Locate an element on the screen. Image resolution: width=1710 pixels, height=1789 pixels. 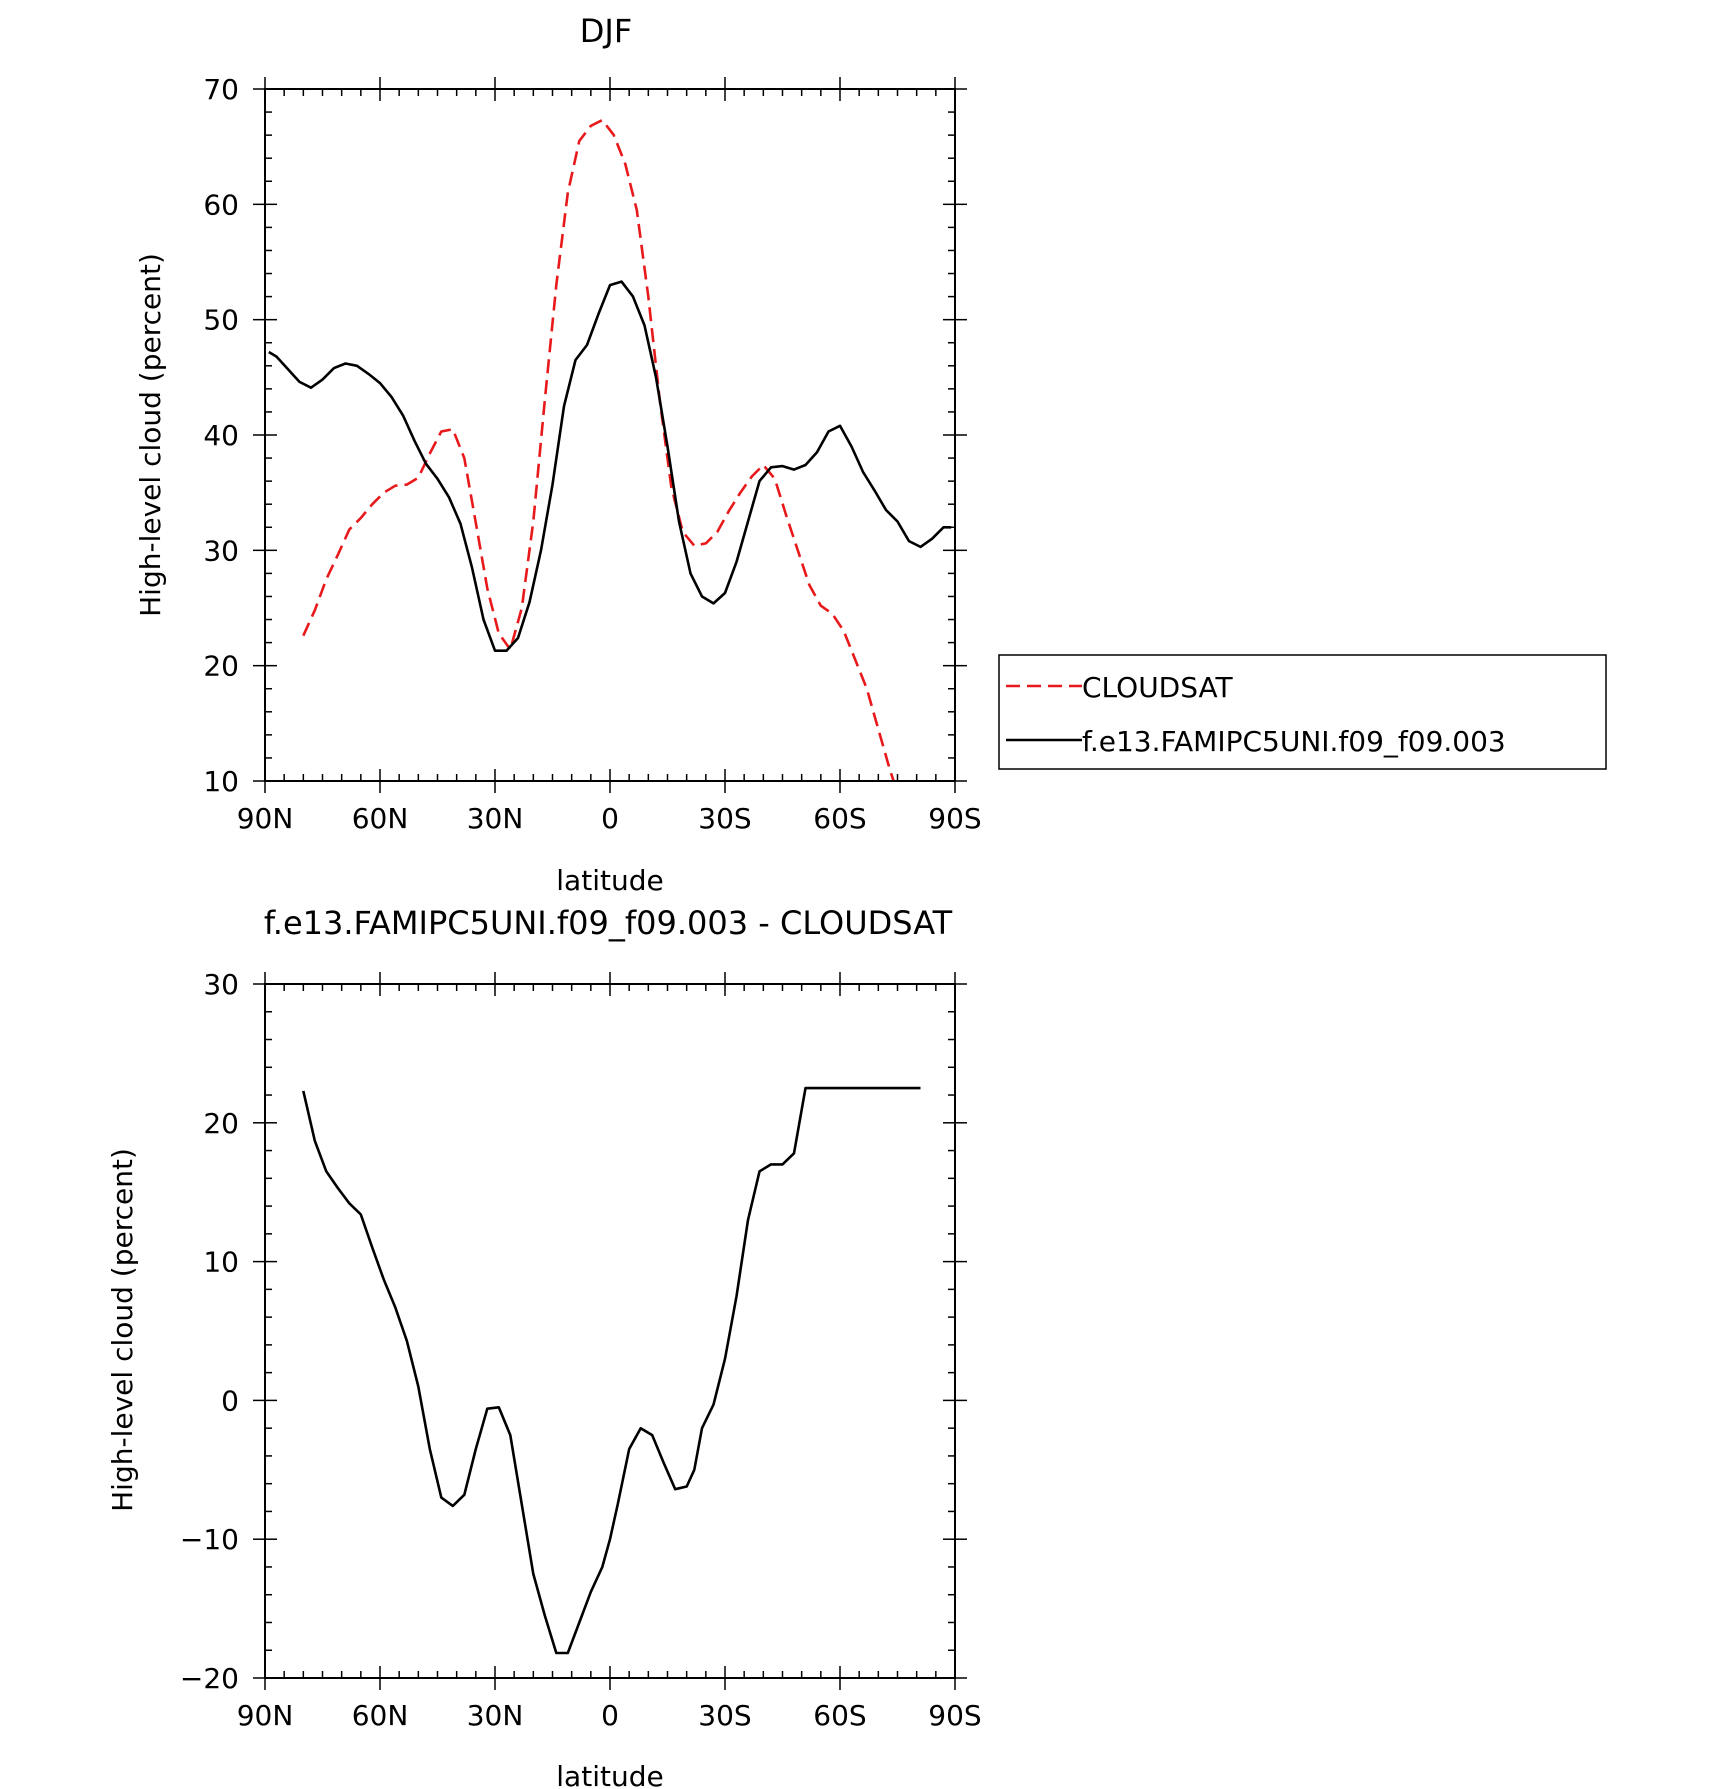
chart-title: f.e13.FAMIPC5UNI.f09_f09.003 - CLOUDSAT is located at coordinates (608, 923).